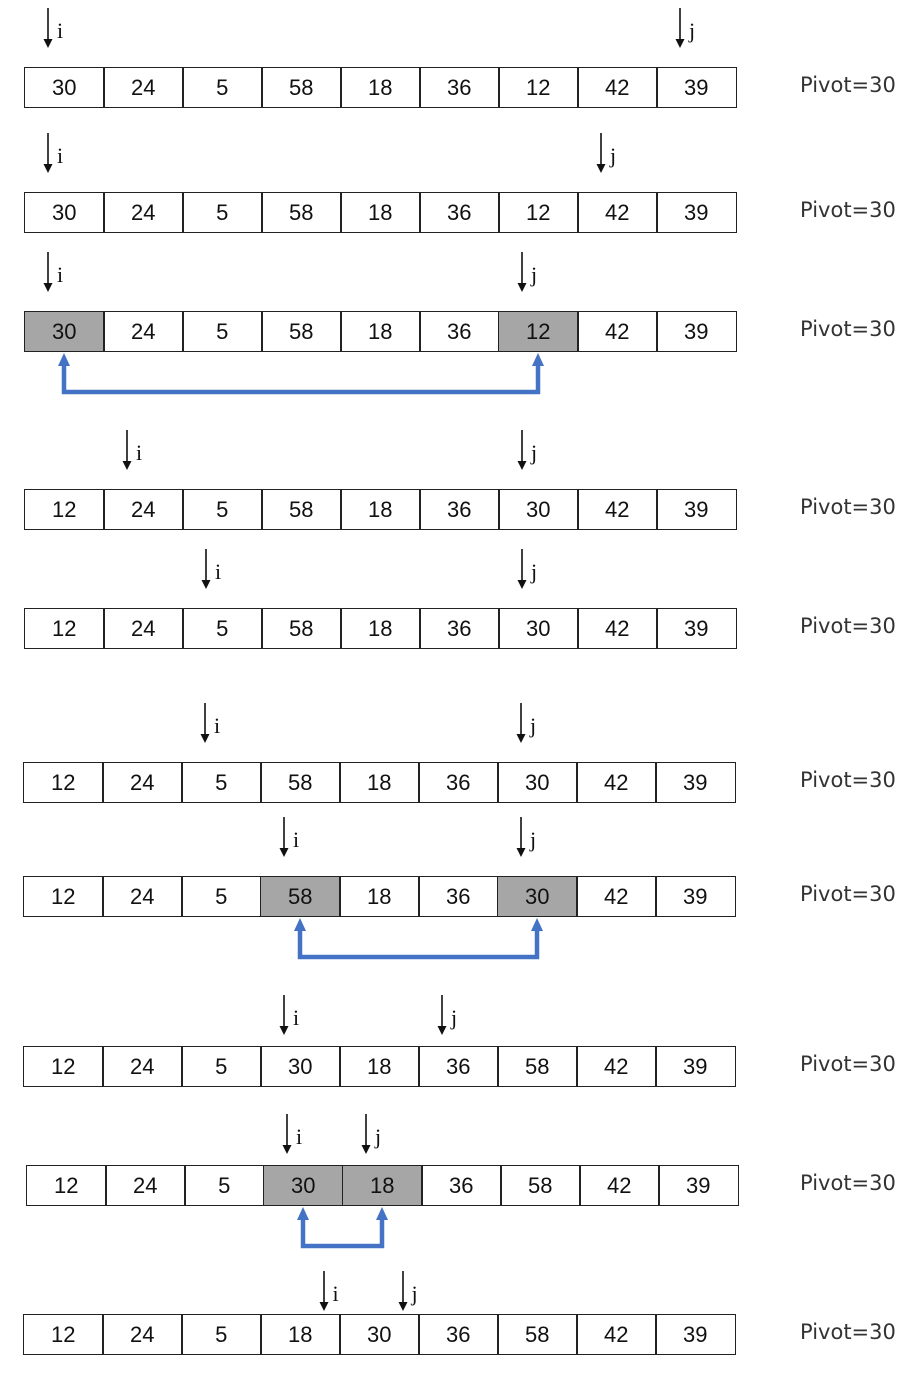  What do you see at coordinates (382, 1185) in the screenshot?
I see `array-cell-highlighted: 18` at bounding box center [382, 1185].